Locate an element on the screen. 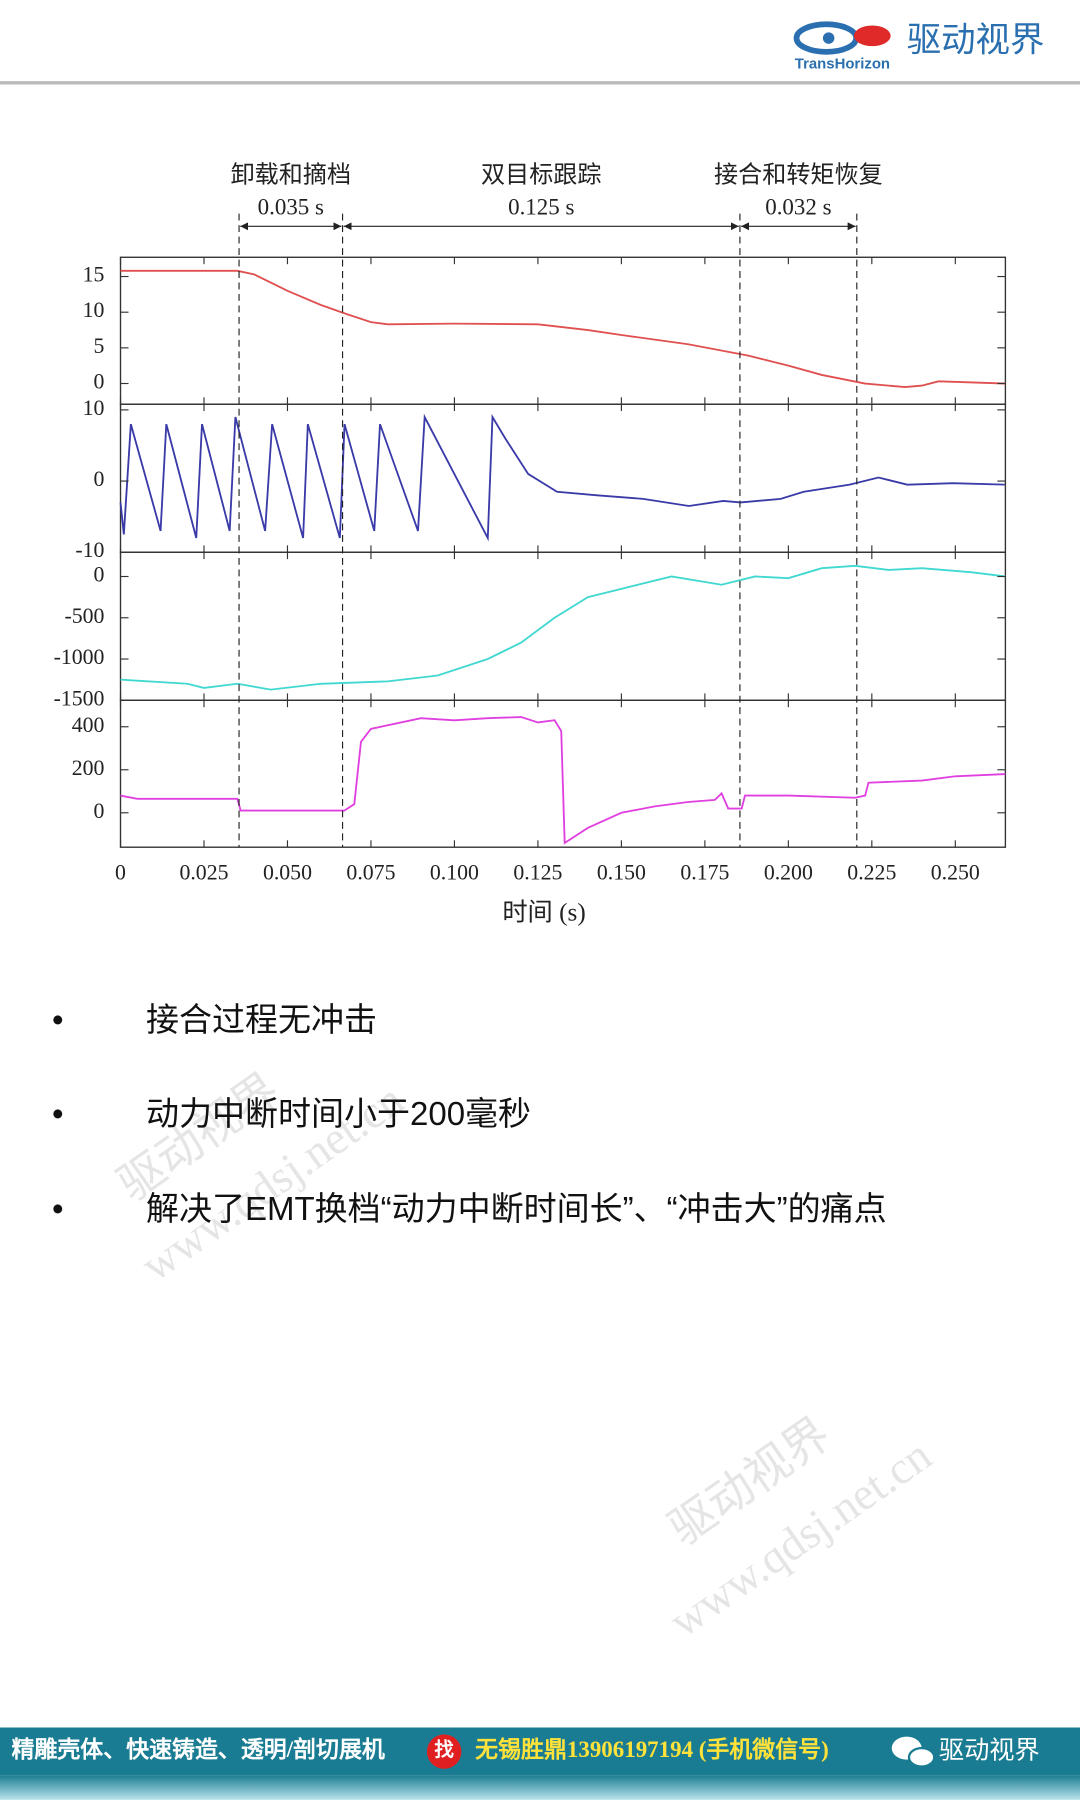 The image size is (1080, 1800). x-tick-label: 0.050 is located at coordinates (287, 873).